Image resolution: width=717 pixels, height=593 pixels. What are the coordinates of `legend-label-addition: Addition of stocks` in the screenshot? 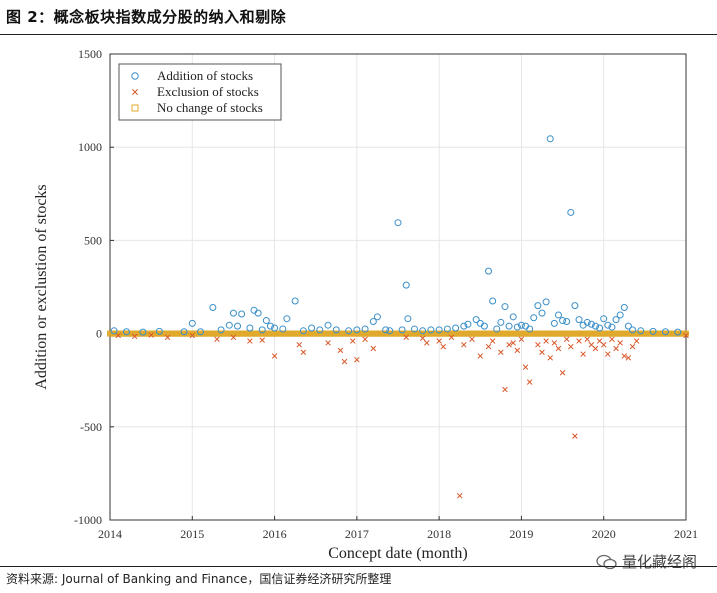 It's located at (205, 75).